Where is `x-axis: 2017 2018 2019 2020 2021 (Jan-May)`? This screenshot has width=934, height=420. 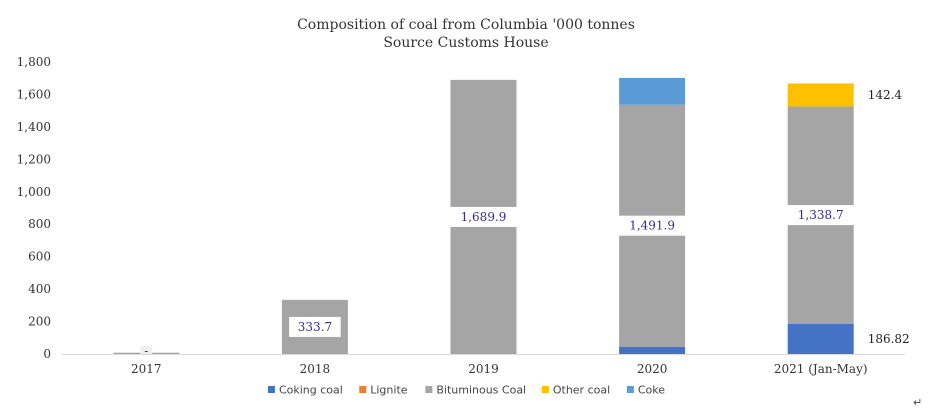
x-axis: 2017 2018 2019 2020 2021 (Jan-May) is located at coordinates (483, 365).